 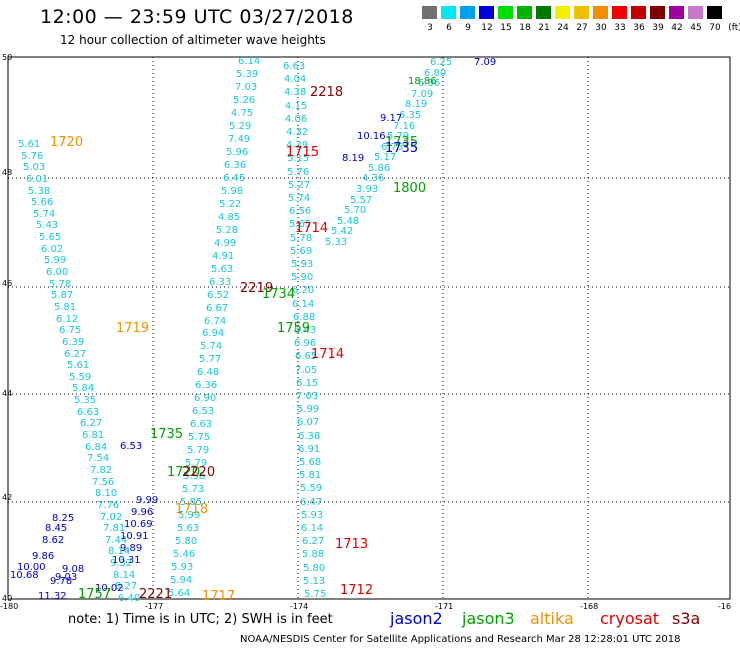 I want to click on swh-value-track-b: 6.96, so click(x=305, y=343).